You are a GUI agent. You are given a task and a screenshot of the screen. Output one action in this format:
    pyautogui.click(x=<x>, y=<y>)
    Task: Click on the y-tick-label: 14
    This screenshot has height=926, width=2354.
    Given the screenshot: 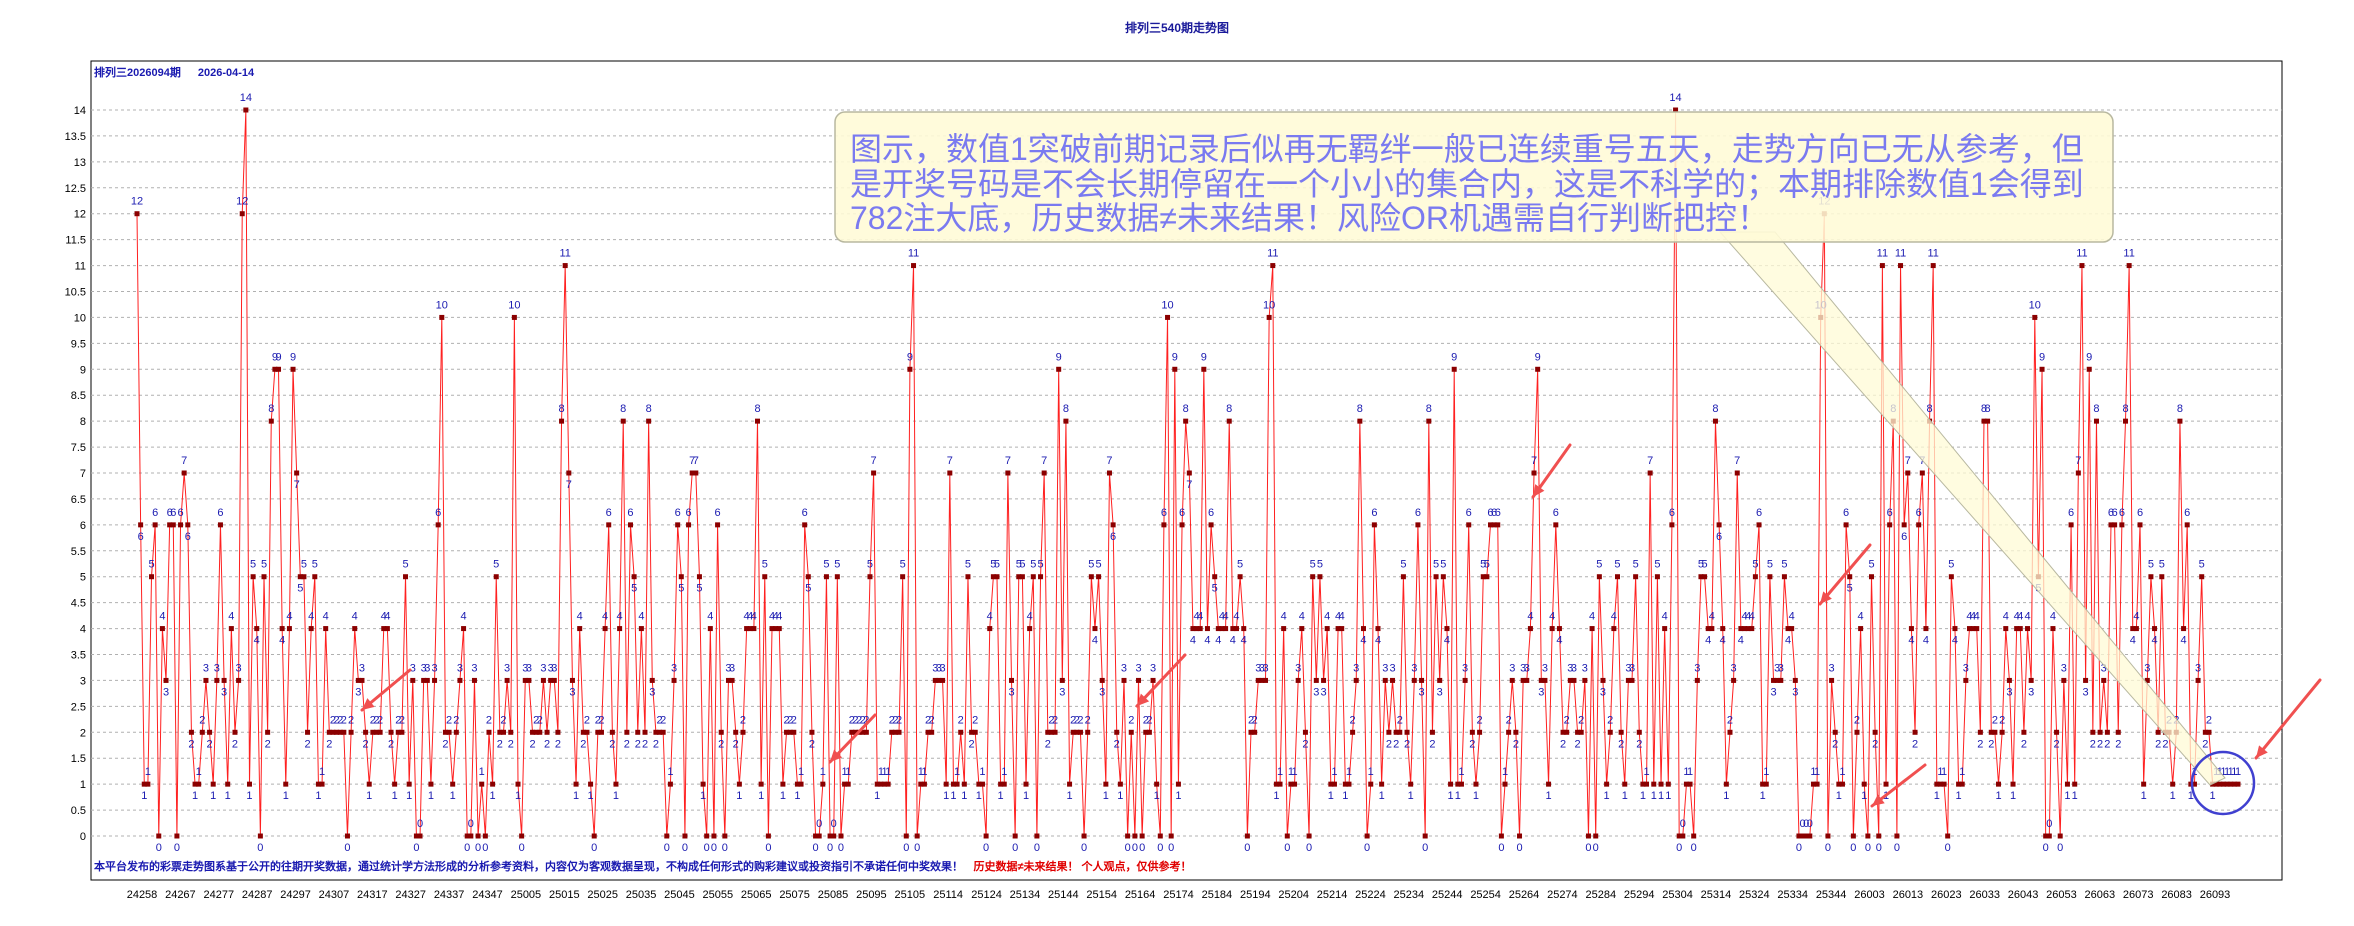 What is the action you would take?
    pyautogui.click(x=80, y=111)
    